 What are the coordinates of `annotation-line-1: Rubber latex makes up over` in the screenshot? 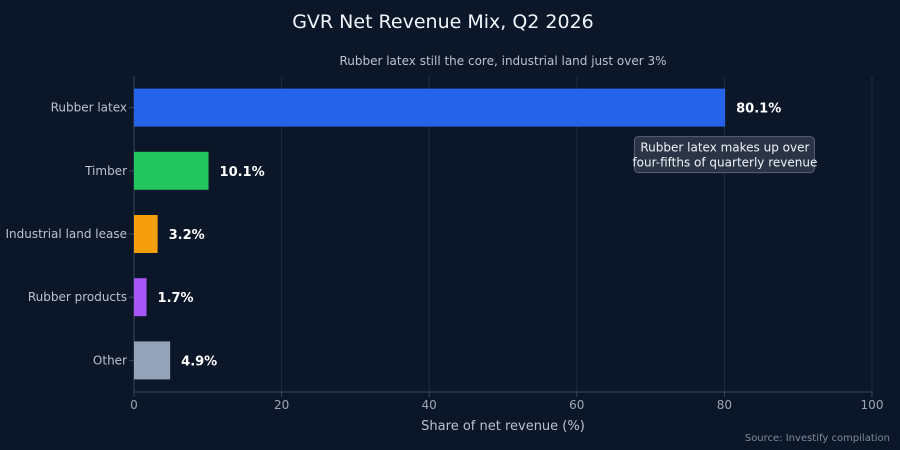 It's located at (724, 148).